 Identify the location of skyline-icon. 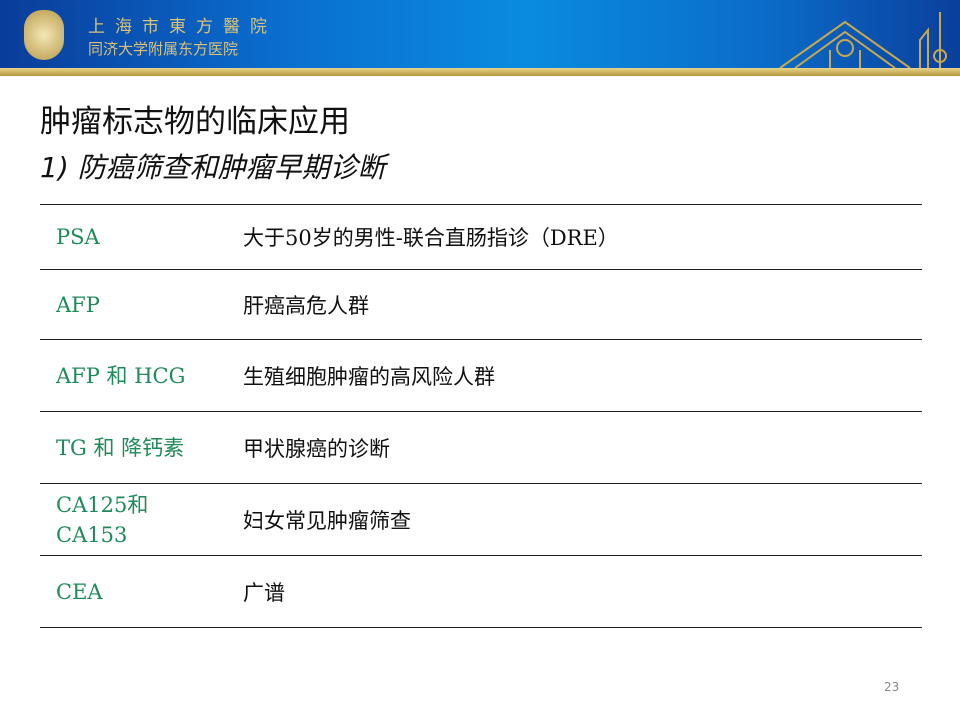
(863, 40).